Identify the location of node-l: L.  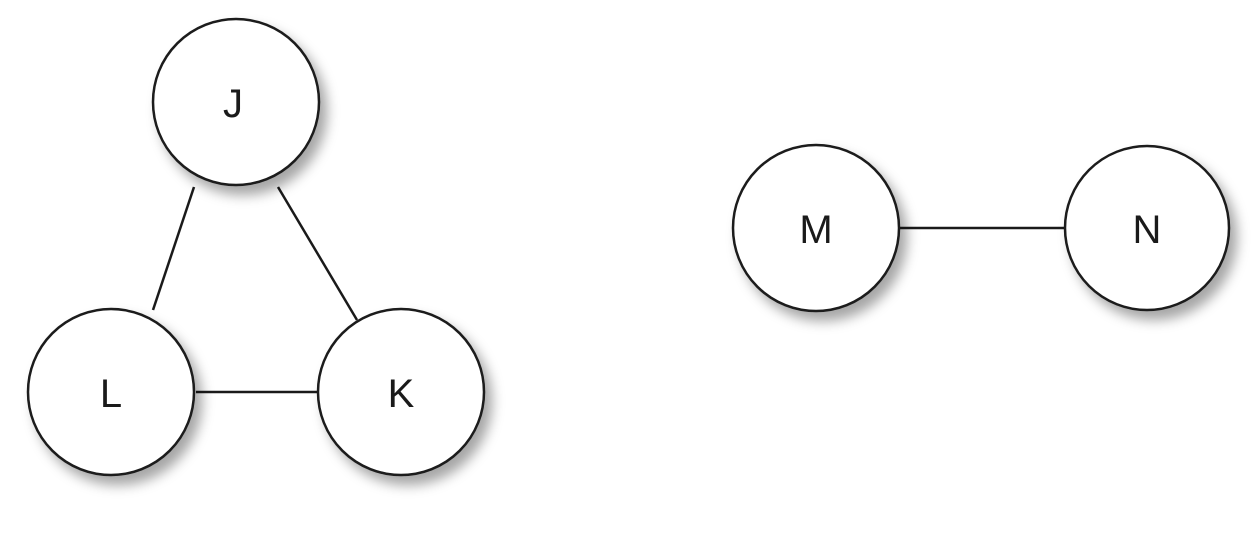
(111, 392).